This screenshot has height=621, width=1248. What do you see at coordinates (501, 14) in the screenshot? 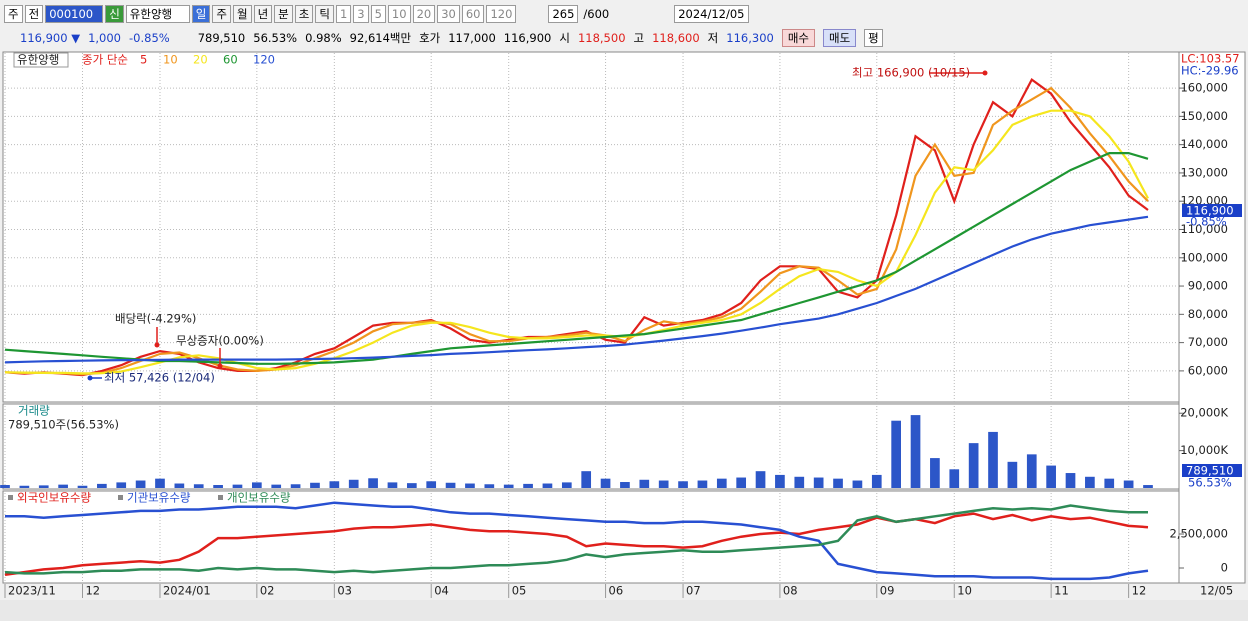
I see `tab: 120` at bounding box center [501, 14].